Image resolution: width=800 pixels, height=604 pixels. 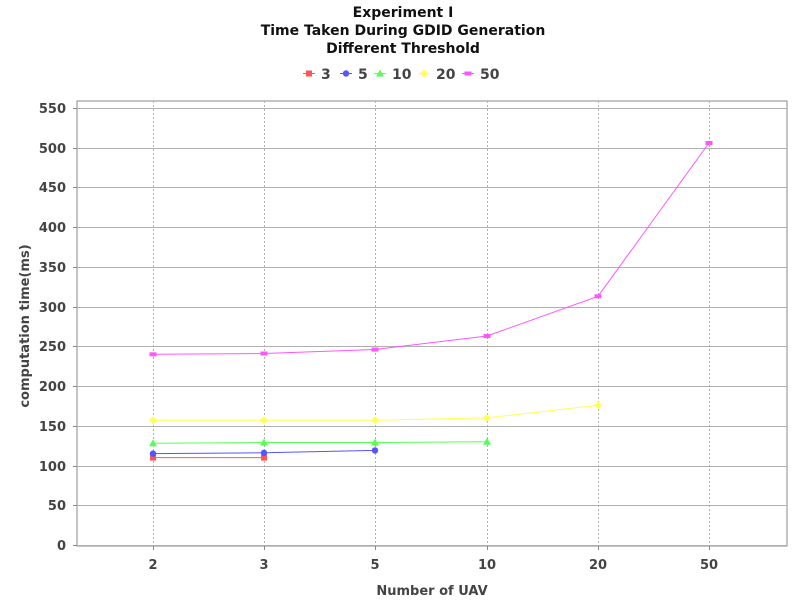 I want to click on x-axis-title: Number of UAV, so click(x=431, y=591).